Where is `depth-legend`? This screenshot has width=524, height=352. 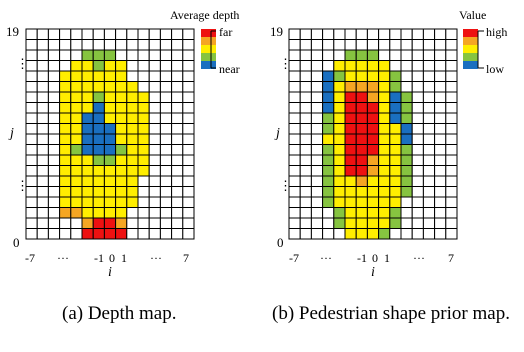 depth-legend is located at coordinates (208, 49).